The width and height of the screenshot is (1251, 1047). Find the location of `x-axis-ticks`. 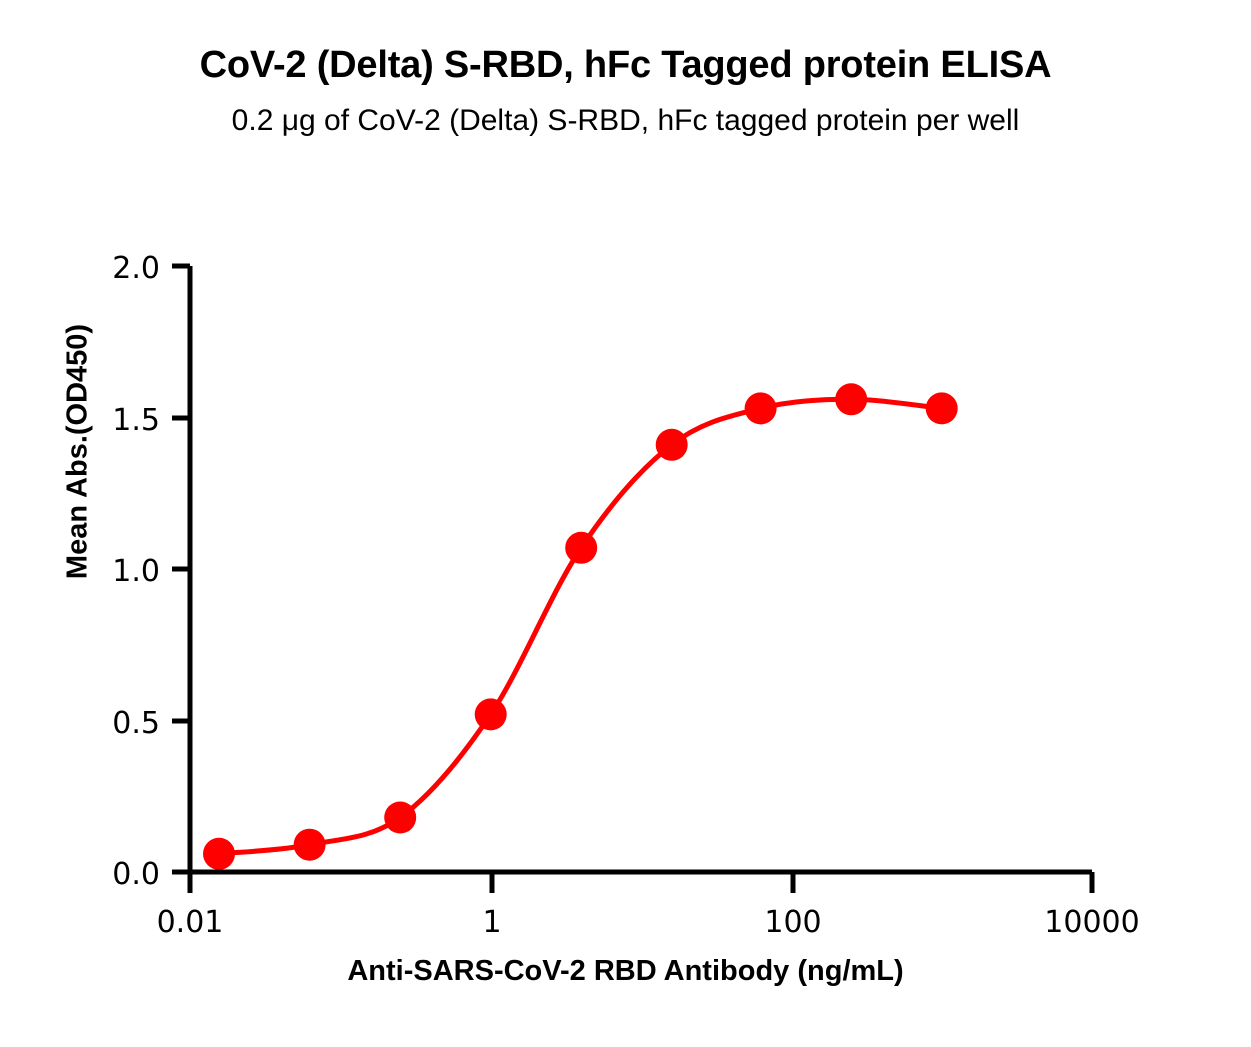

x-axis-ticks is located at coordinates (641, 882).